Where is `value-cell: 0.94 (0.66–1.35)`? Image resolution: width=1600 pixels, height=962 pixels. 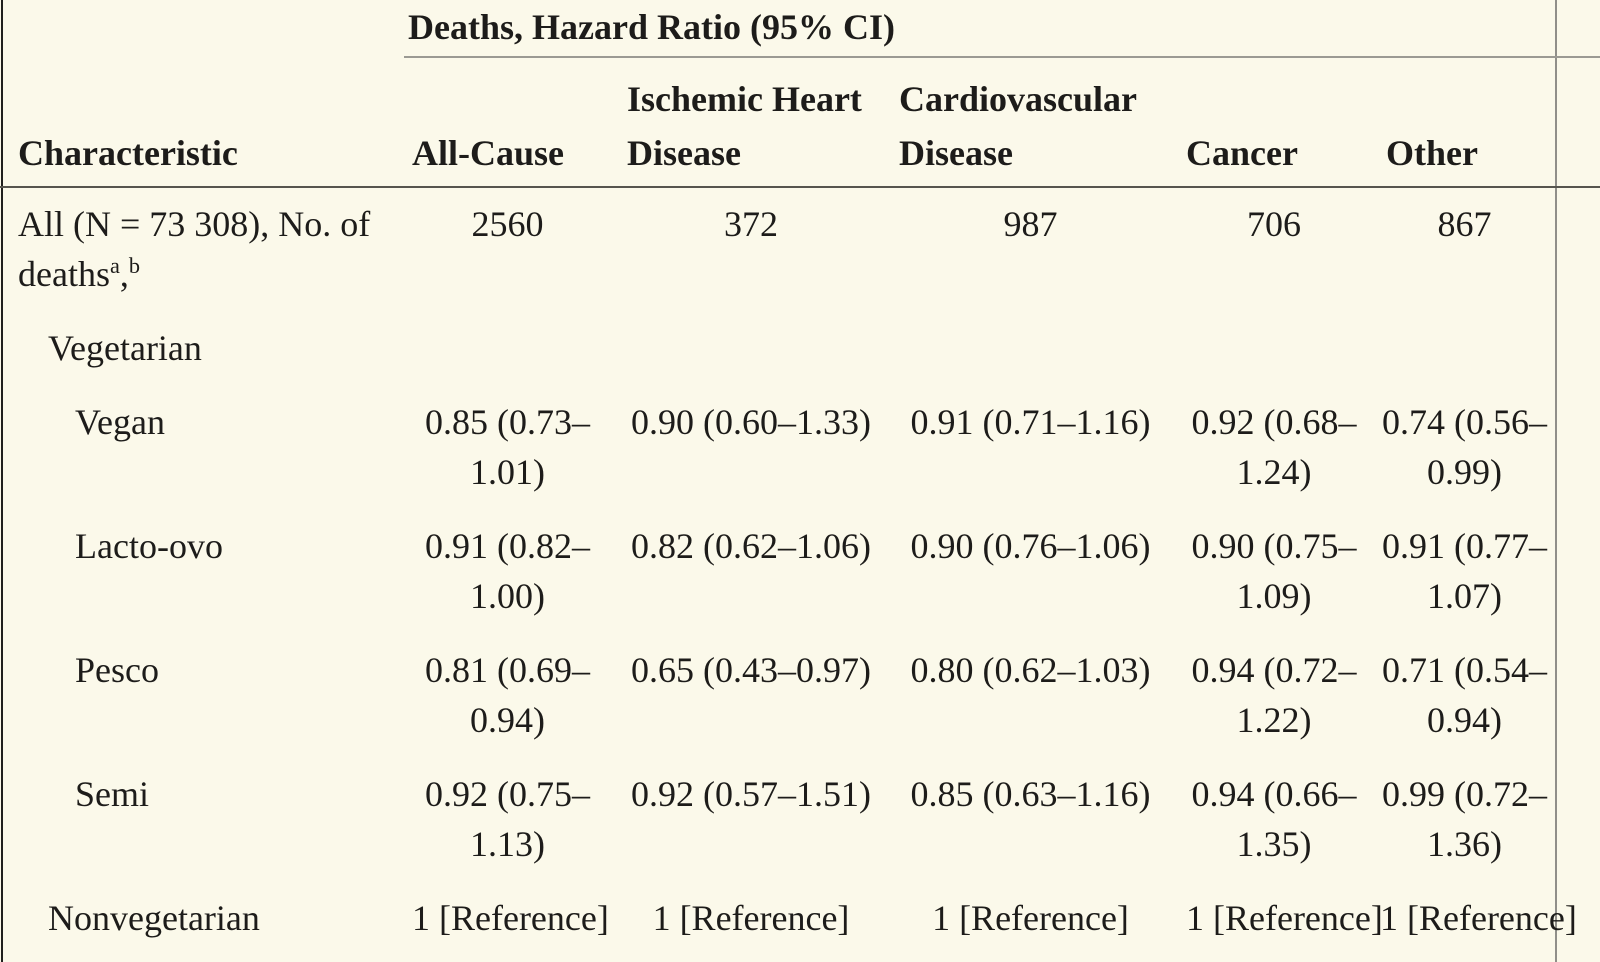 value-cell: 0.94 (0.66–1.35) is located at coordinates (1274, 819).